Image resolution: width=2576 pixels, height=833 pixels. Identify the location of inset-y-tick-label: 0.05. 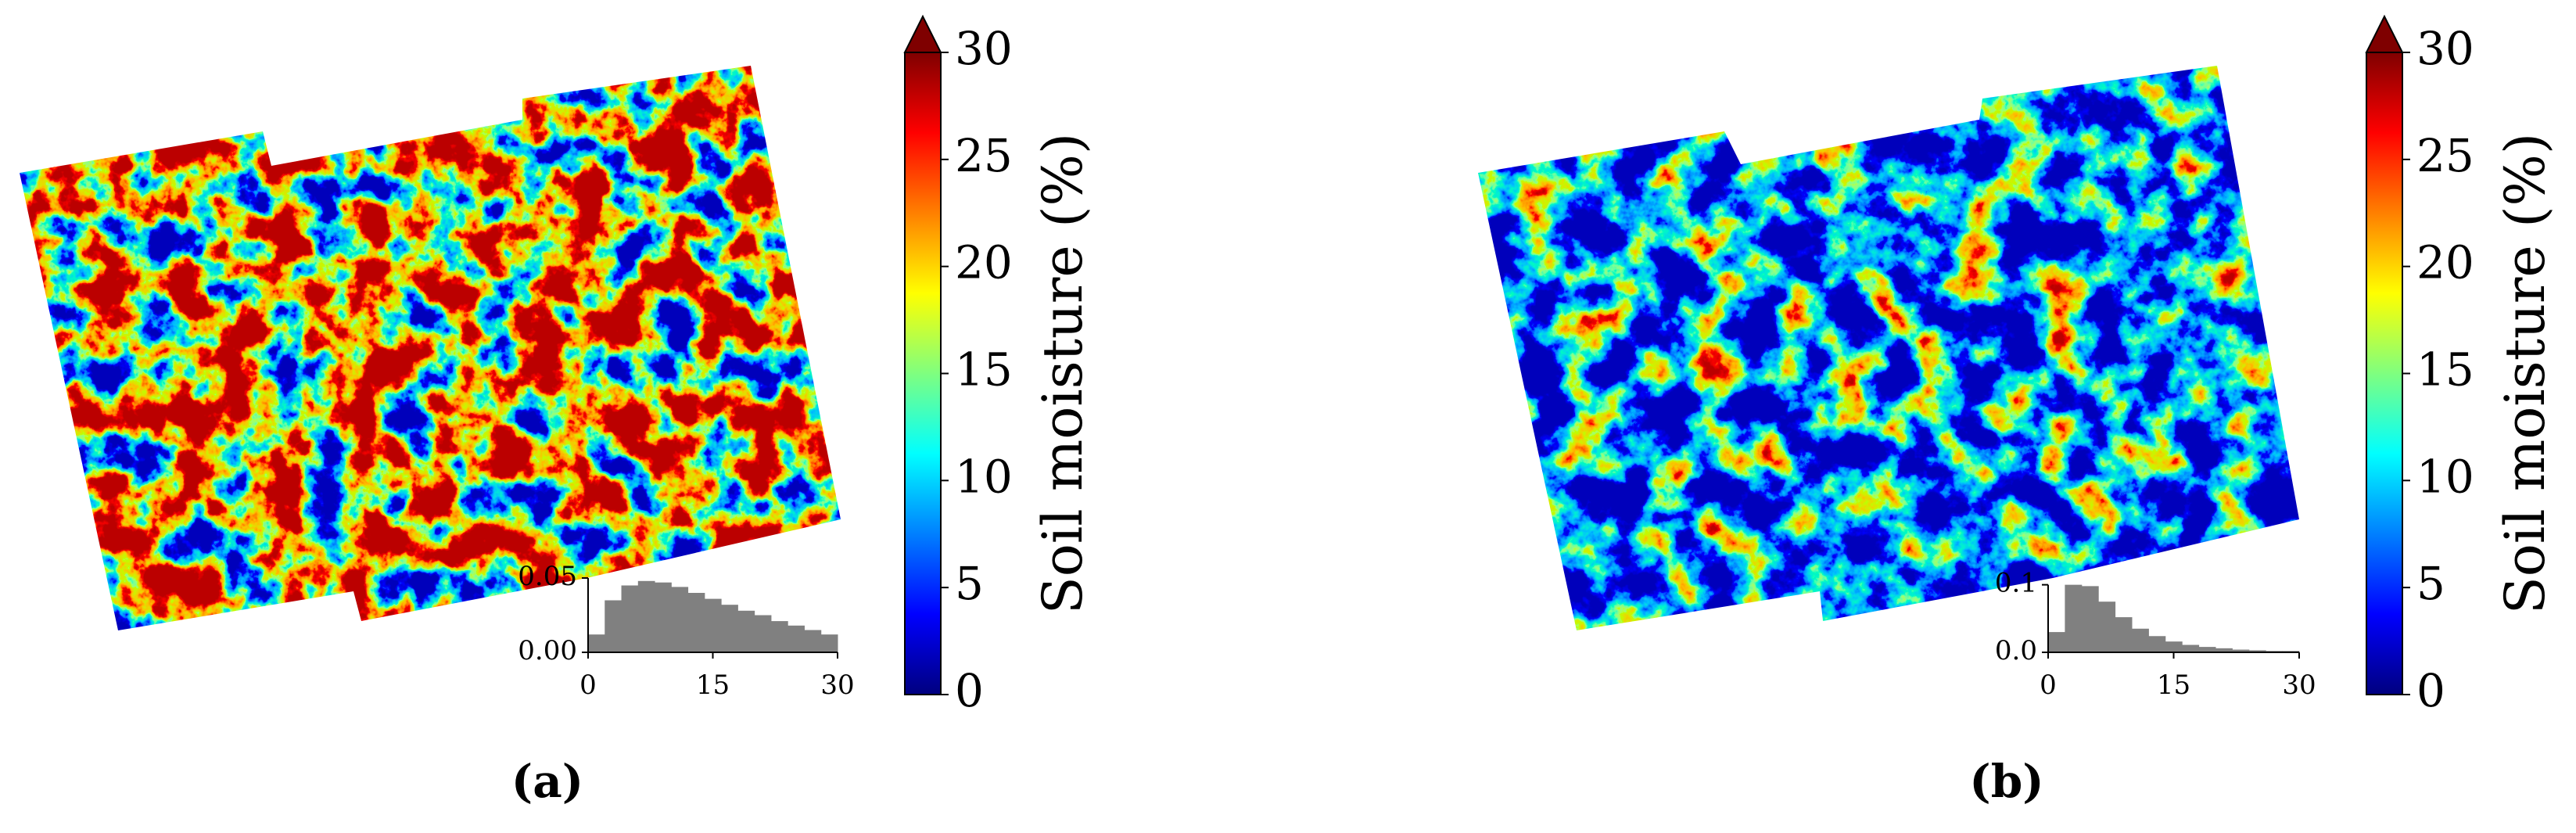
(547, 576).